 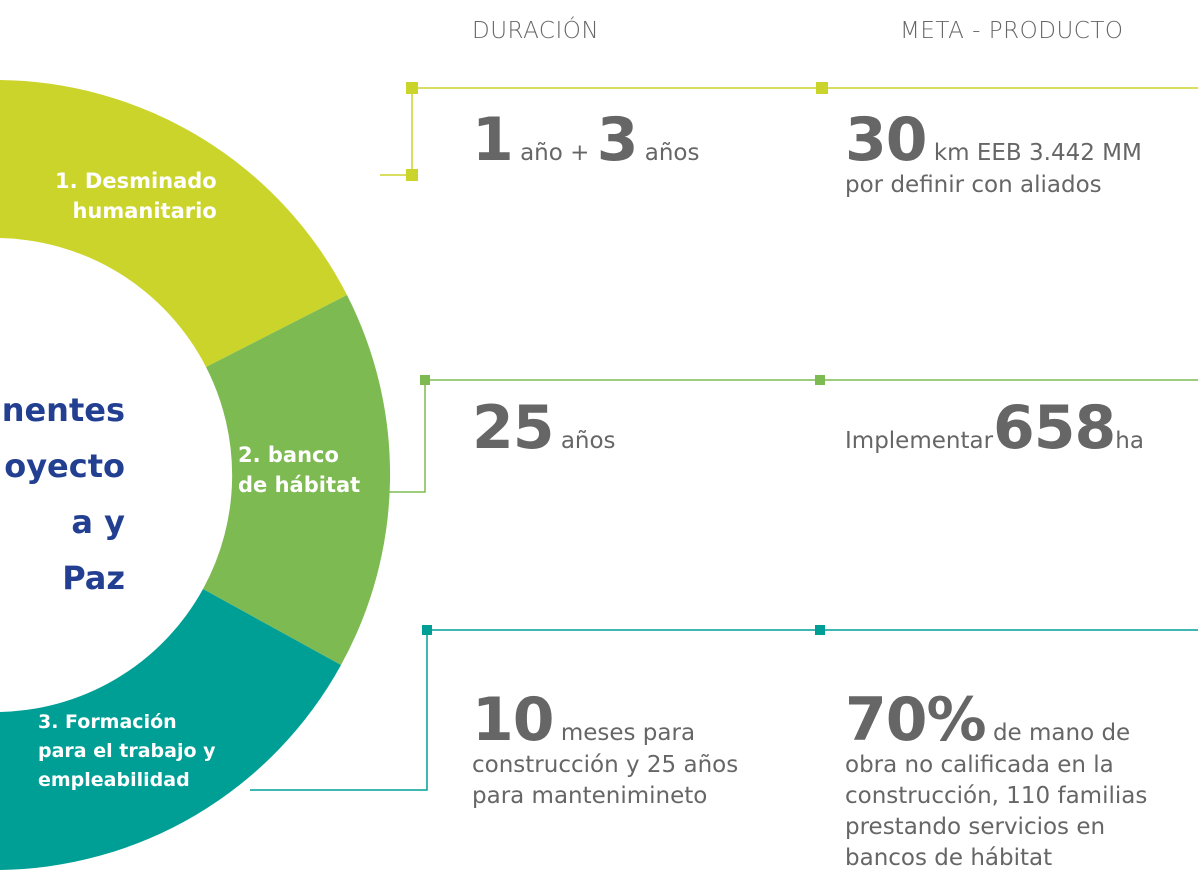 What do you see at coordinates (605, 765) in the screenshot?
I see `text-line: construcción y 25 años` at bounding box center [605, 765].